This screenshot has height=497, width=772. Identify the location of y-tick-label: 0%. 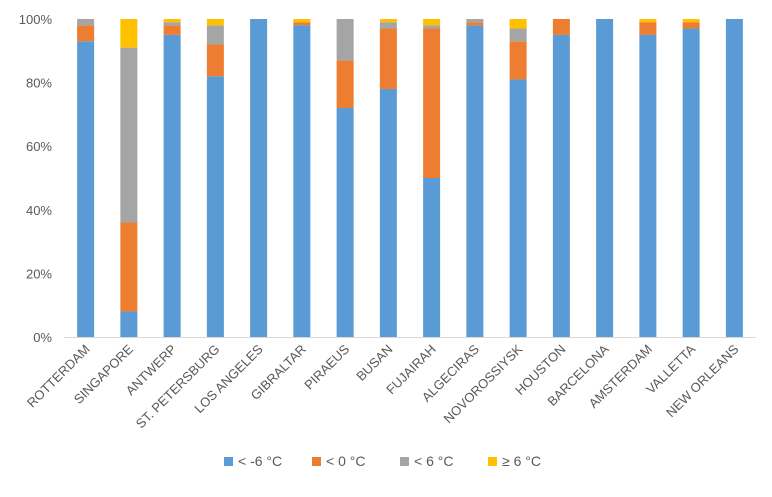
(42, 337).